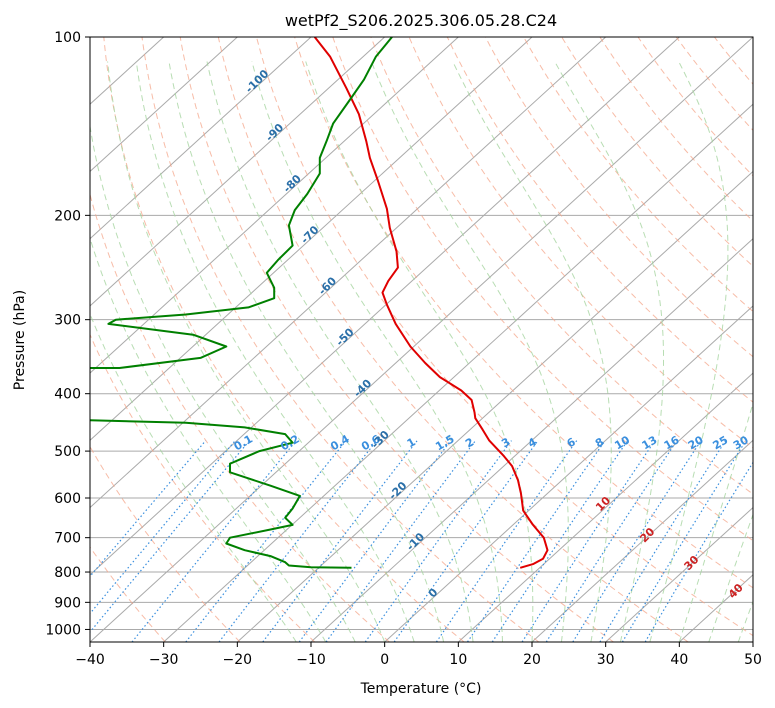  I want to click on isotherm-label: -80, so click(292, 183).